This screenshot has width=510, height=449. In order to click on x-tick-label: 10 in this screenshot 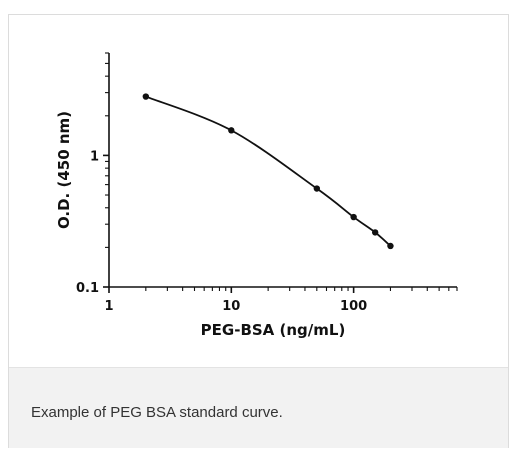, I will do `click(231, 306)`.